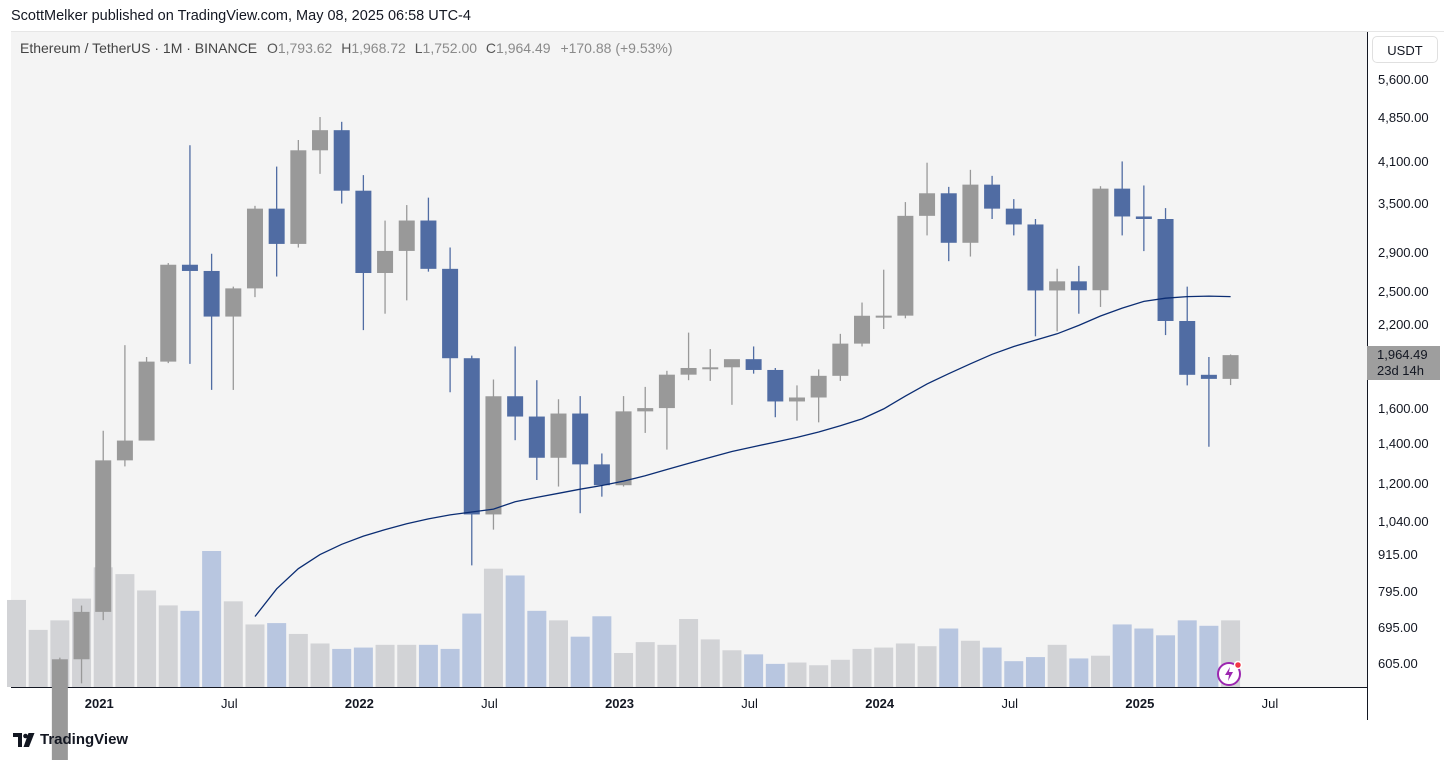  I want to click on time-axis, so click(689, 703).